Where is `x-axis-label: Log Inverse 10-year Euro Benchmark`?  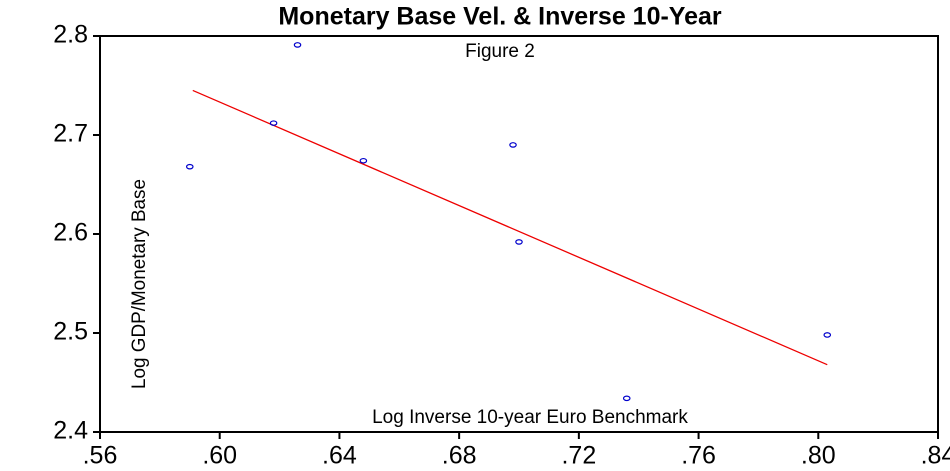
x-axis-label: Log Inverse 10-year Euro Benchmark is located at coordinates (530, 417).